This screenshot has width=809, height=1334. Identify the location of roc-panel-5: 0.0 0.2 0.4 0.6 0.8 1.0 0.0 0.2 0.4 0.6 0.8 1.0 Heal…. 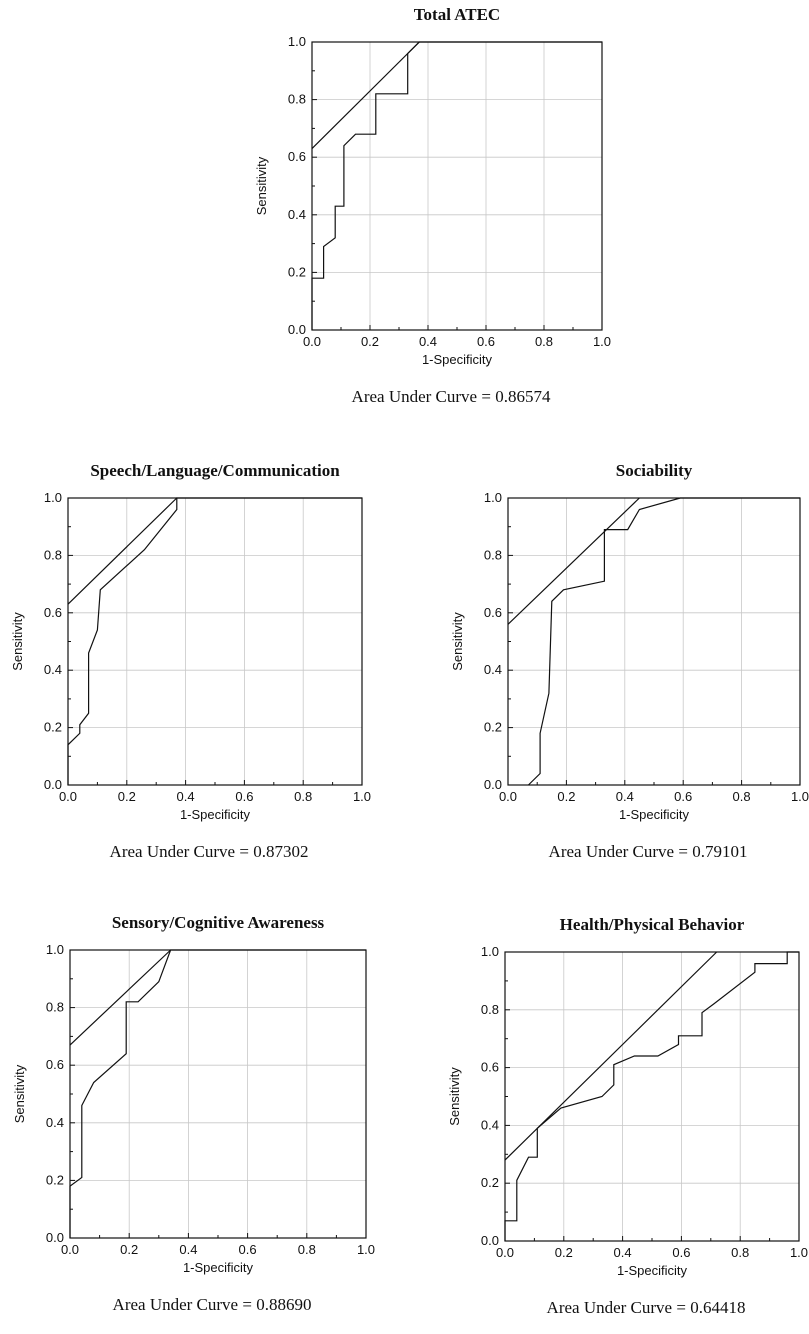
(627, 1116).